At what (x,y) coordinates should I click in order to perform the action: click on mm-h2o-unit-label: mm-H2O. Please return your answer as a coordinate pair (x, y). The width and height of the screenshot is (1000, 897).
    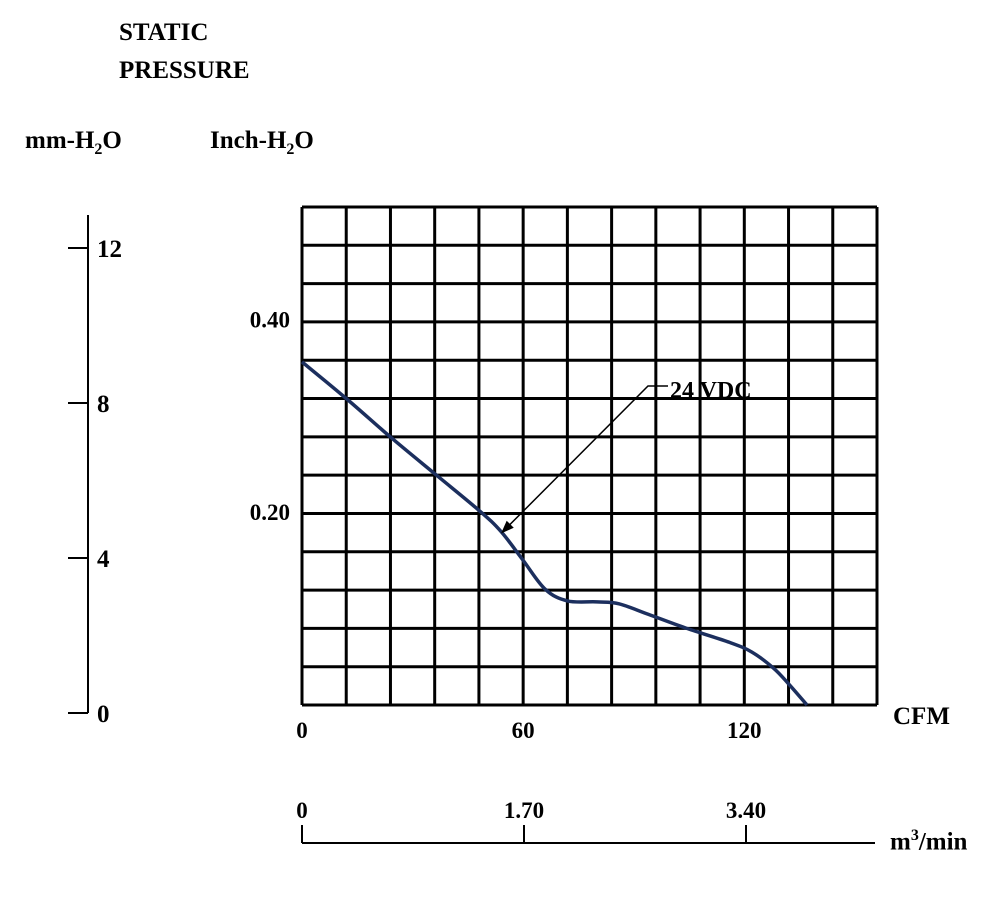
    Looking at the image, I should click on (73, 142).